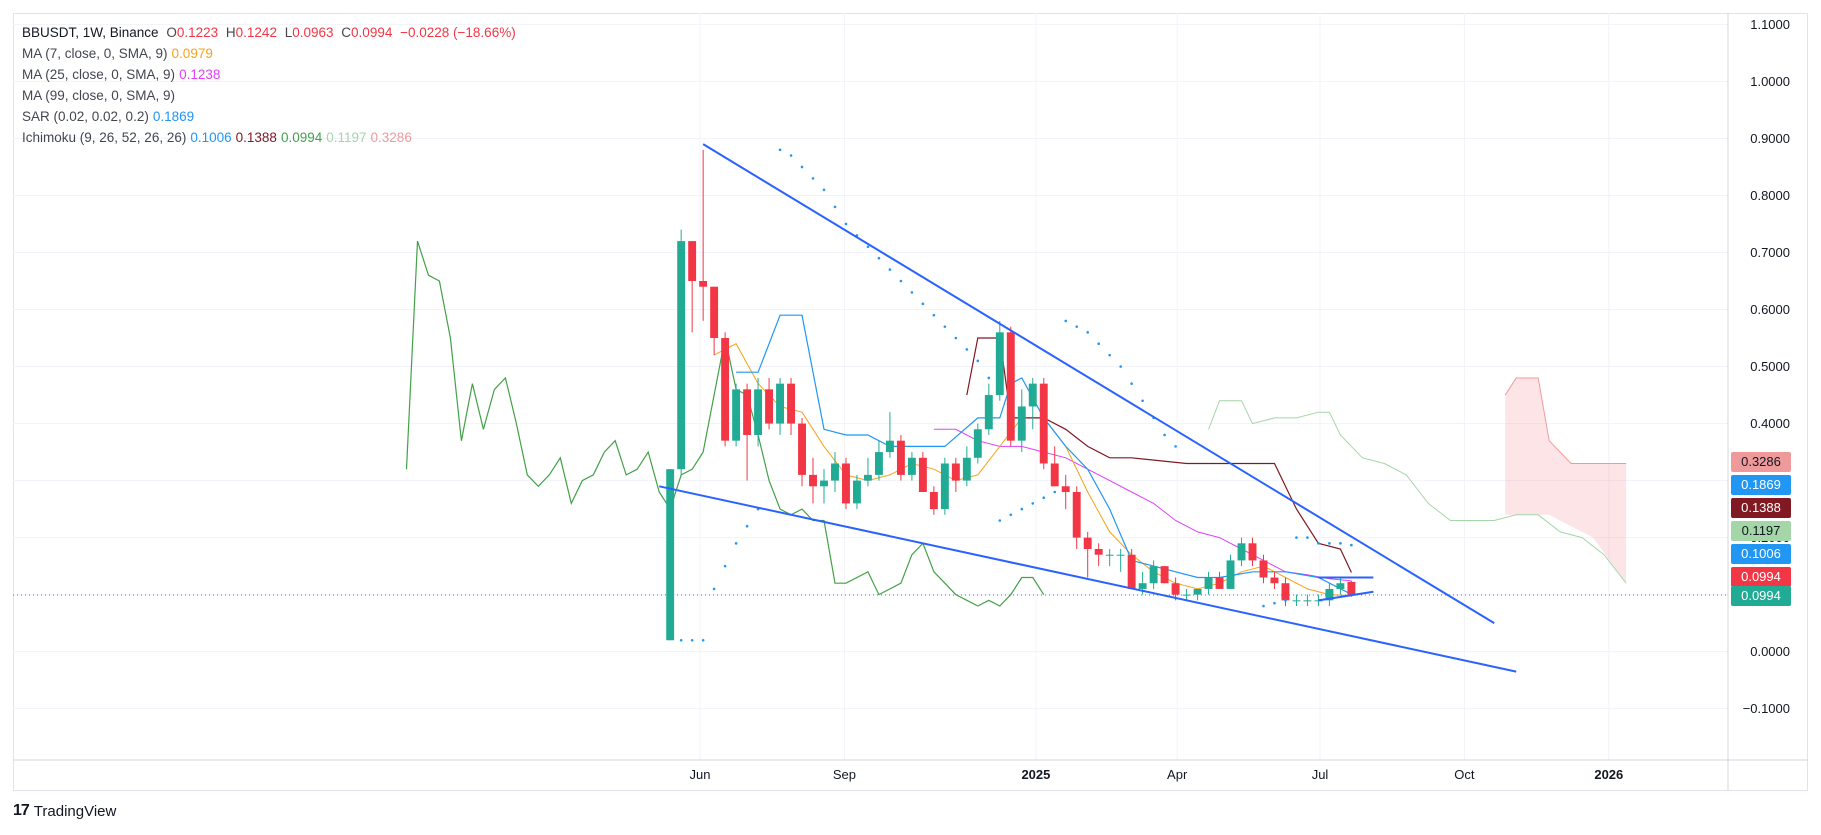  Describe the element at coordinates (1566, 480) in the screenshot. I see `ichimoku-cloud` at that location.